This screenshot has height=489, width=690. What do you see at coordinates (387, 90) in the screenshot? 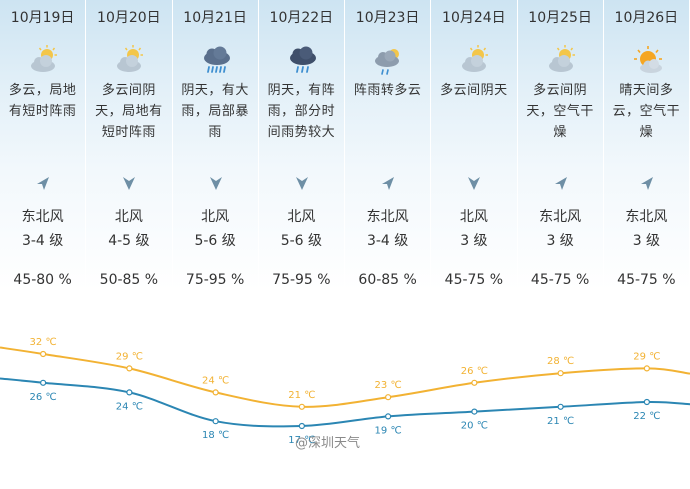
I see `weather-description: 阵雨转多云` at bounding box center [387, 90].